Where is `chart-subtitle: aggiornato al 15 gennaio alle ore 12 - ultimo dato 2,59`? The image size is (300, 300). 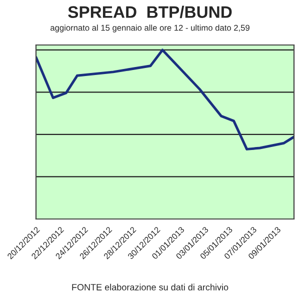
chart-subtitle: aggiornato al 15 gennaio alle ore 12 - ultimo dato 2,59 is located at coordinates (150, 28).